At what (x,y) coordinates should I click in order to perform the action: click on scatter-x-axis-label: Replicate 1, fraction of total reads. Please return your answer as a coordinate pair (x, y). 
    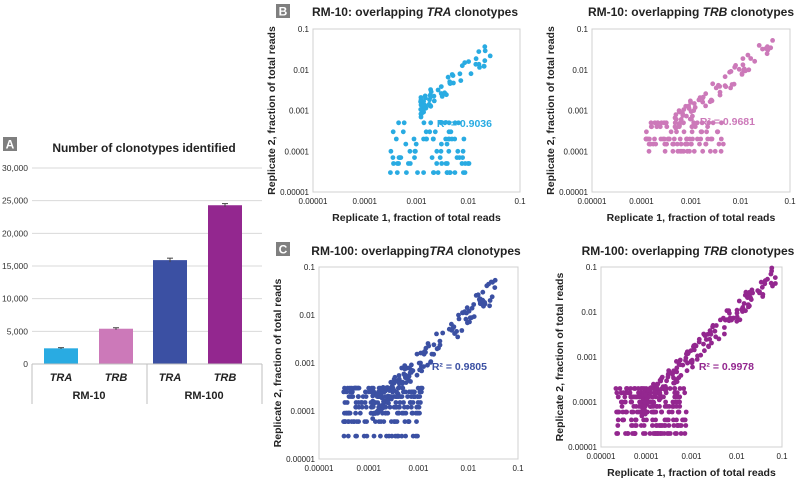
    Looking at the image, I should click on (416, 218).